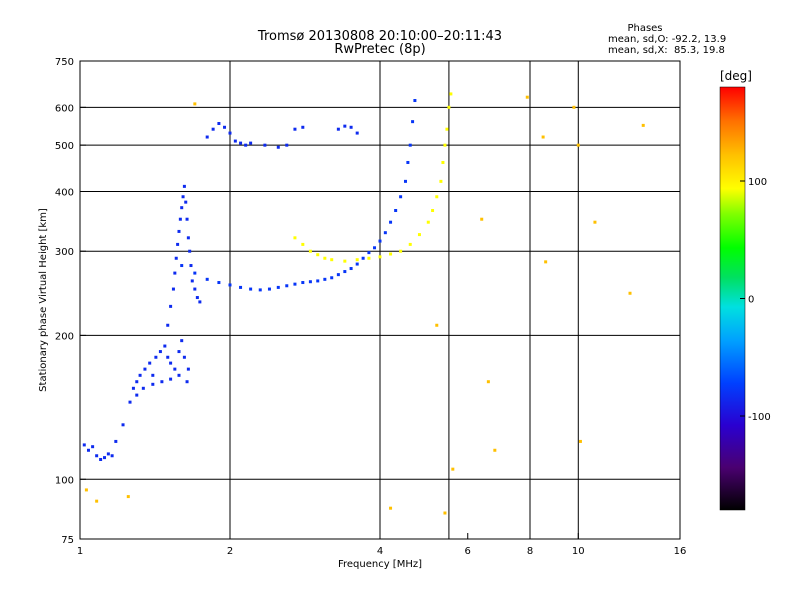  What do you see at coordinates (64, 252) in the screenshot?
I see `y-tick-label: 300` at bounding box center [64, 252].